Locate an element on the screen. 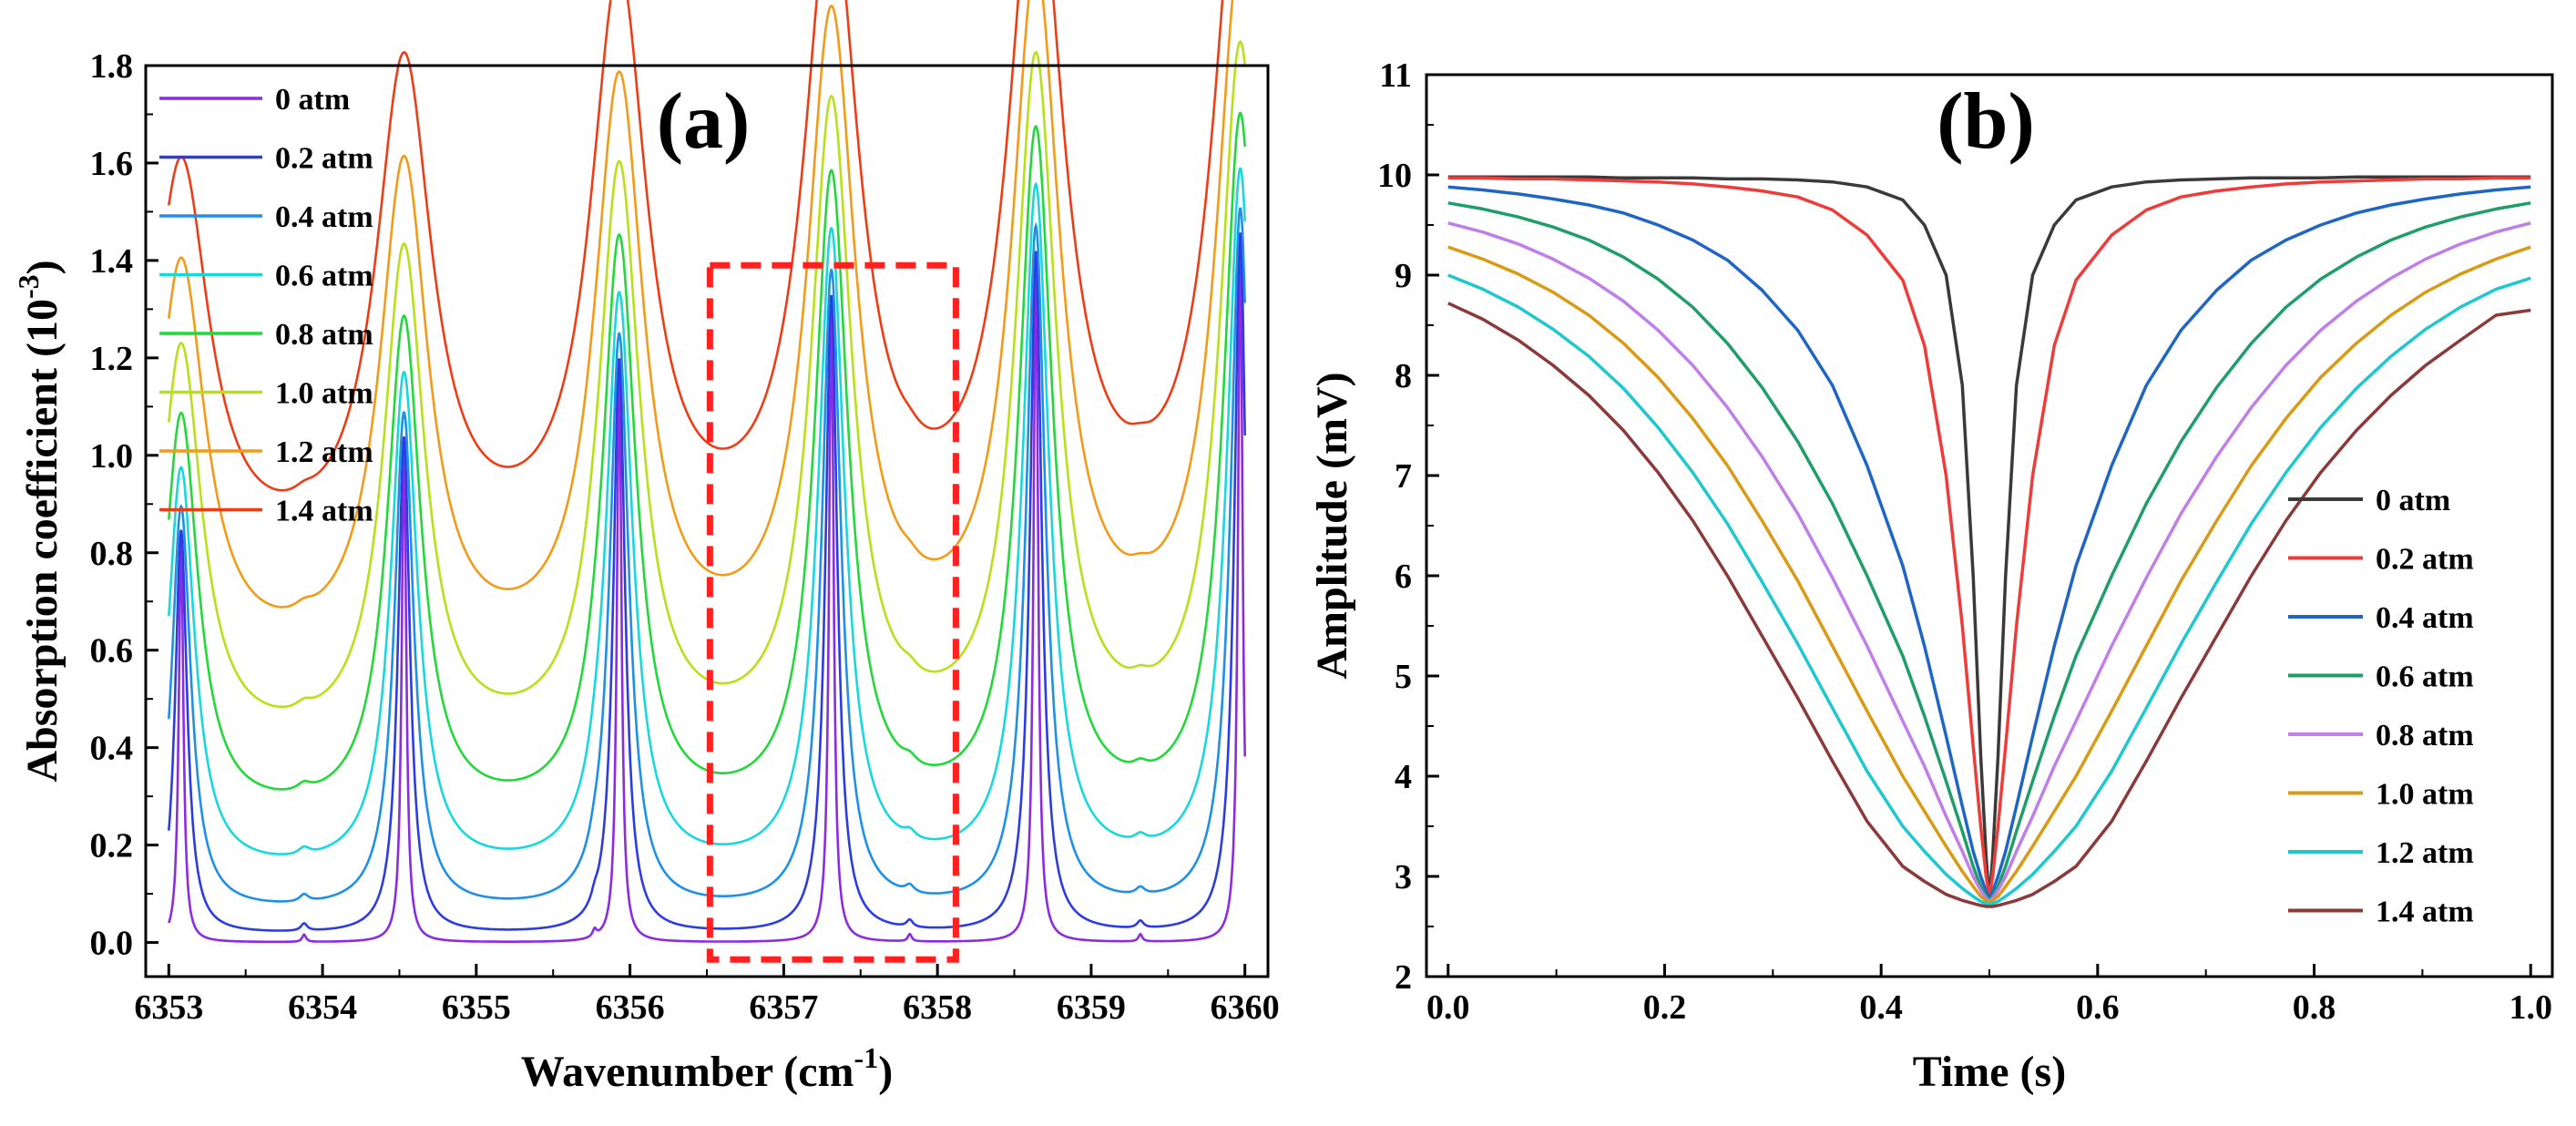  chart-b-panel-label: (b) is located at coordinates (1986, 122).